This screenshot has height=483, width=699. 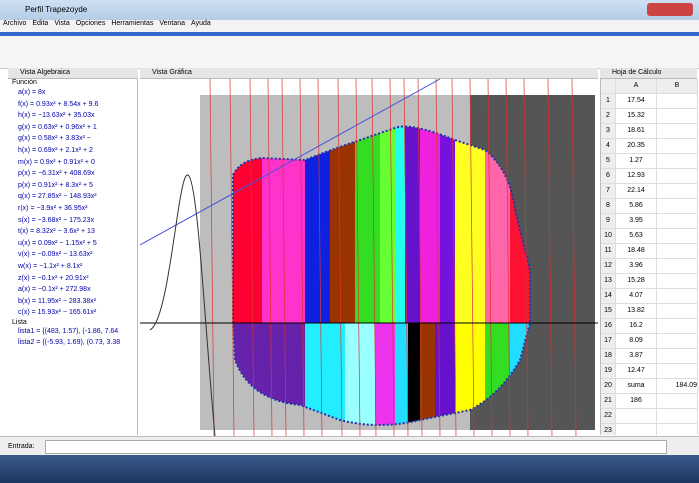 What do you see at coordinates (56, 220) in the screenshot?
I see `algebra-item: s(x) = −3.68x² − 175.23x` at bounding box center [56, 220].